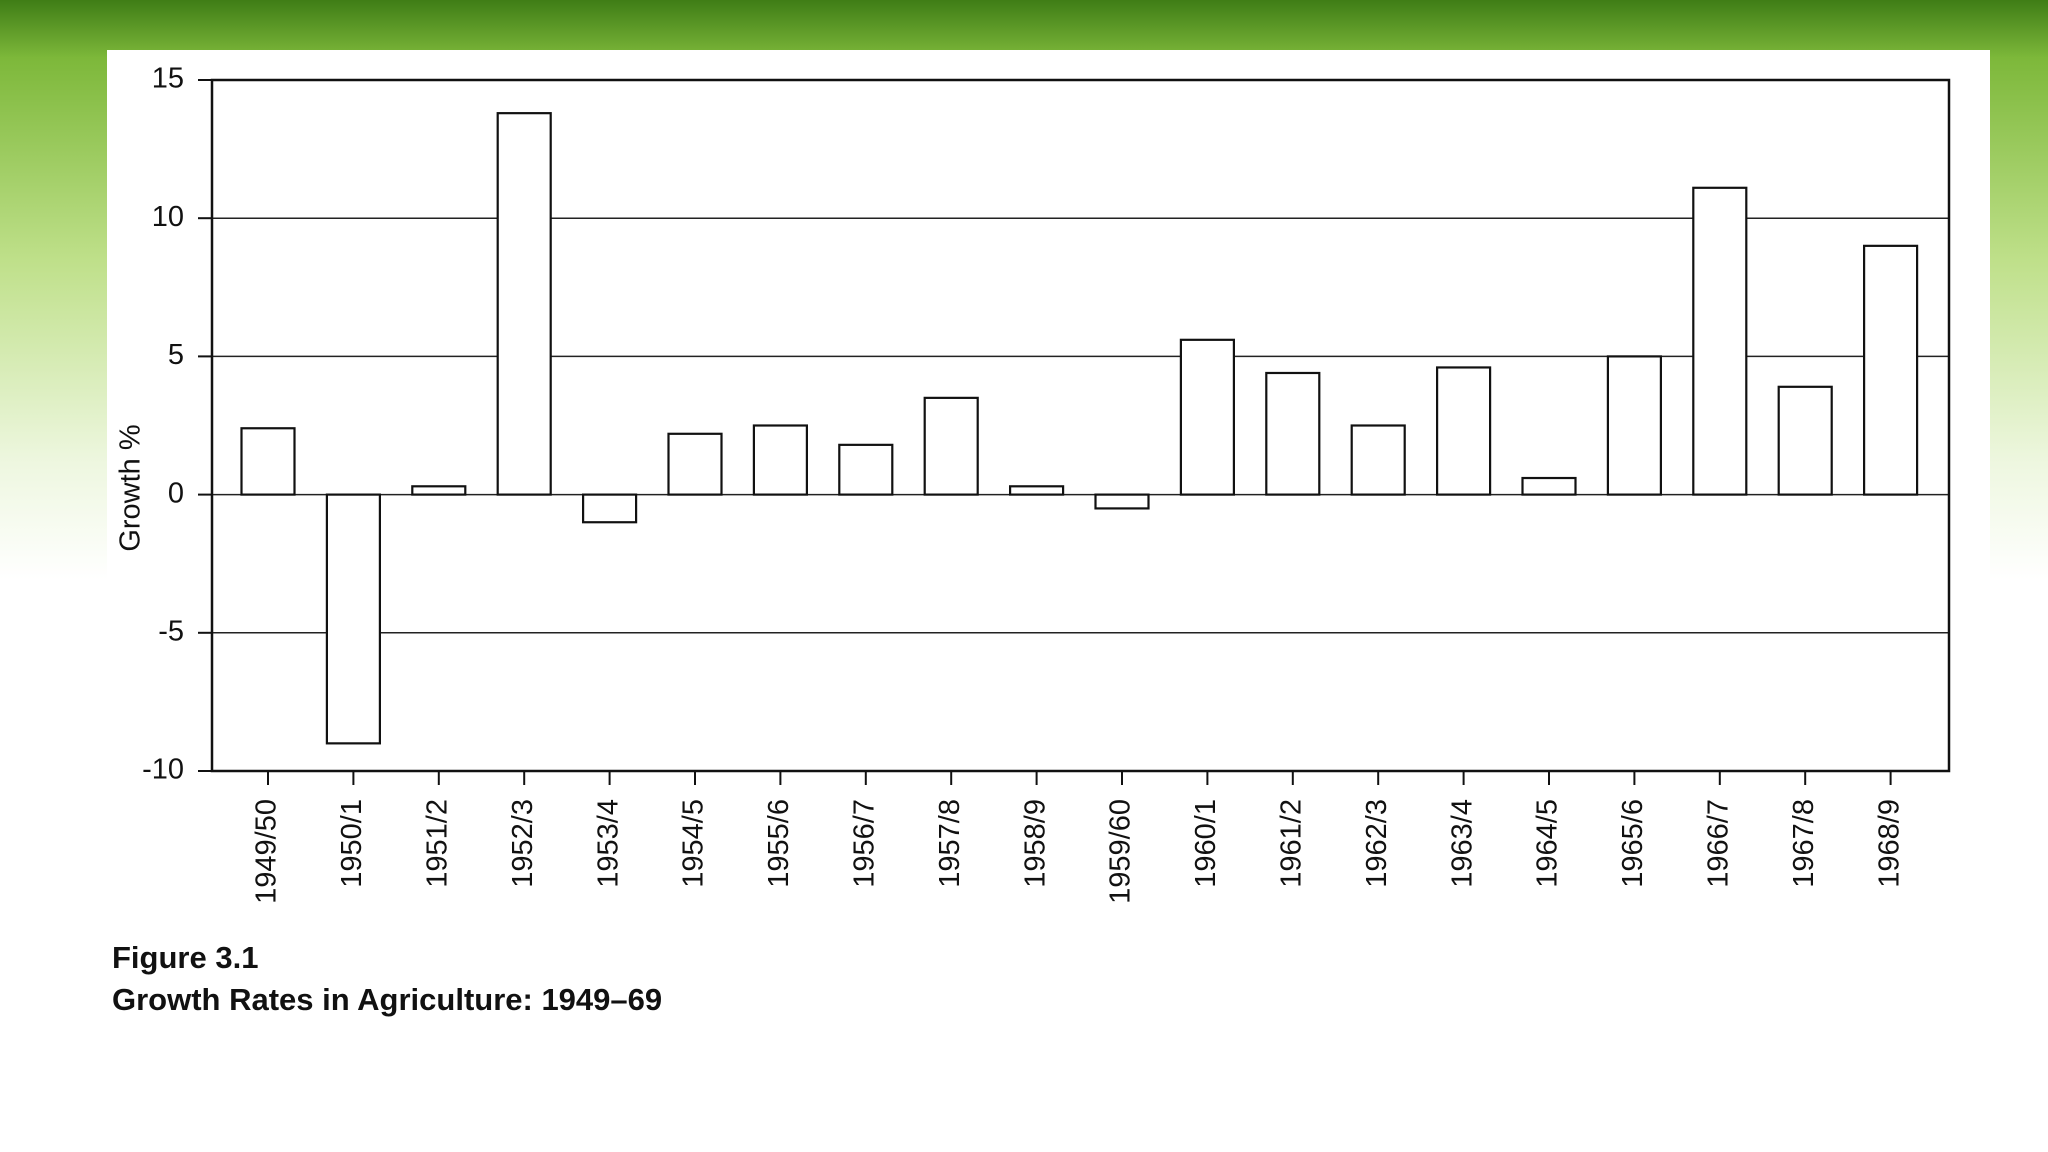 The height and width of the screenshot is (1152, 2048). Describe the element at coordinates (1462, 843) in the screenshot. I see `x-tick-label: 1963/4` at that location.